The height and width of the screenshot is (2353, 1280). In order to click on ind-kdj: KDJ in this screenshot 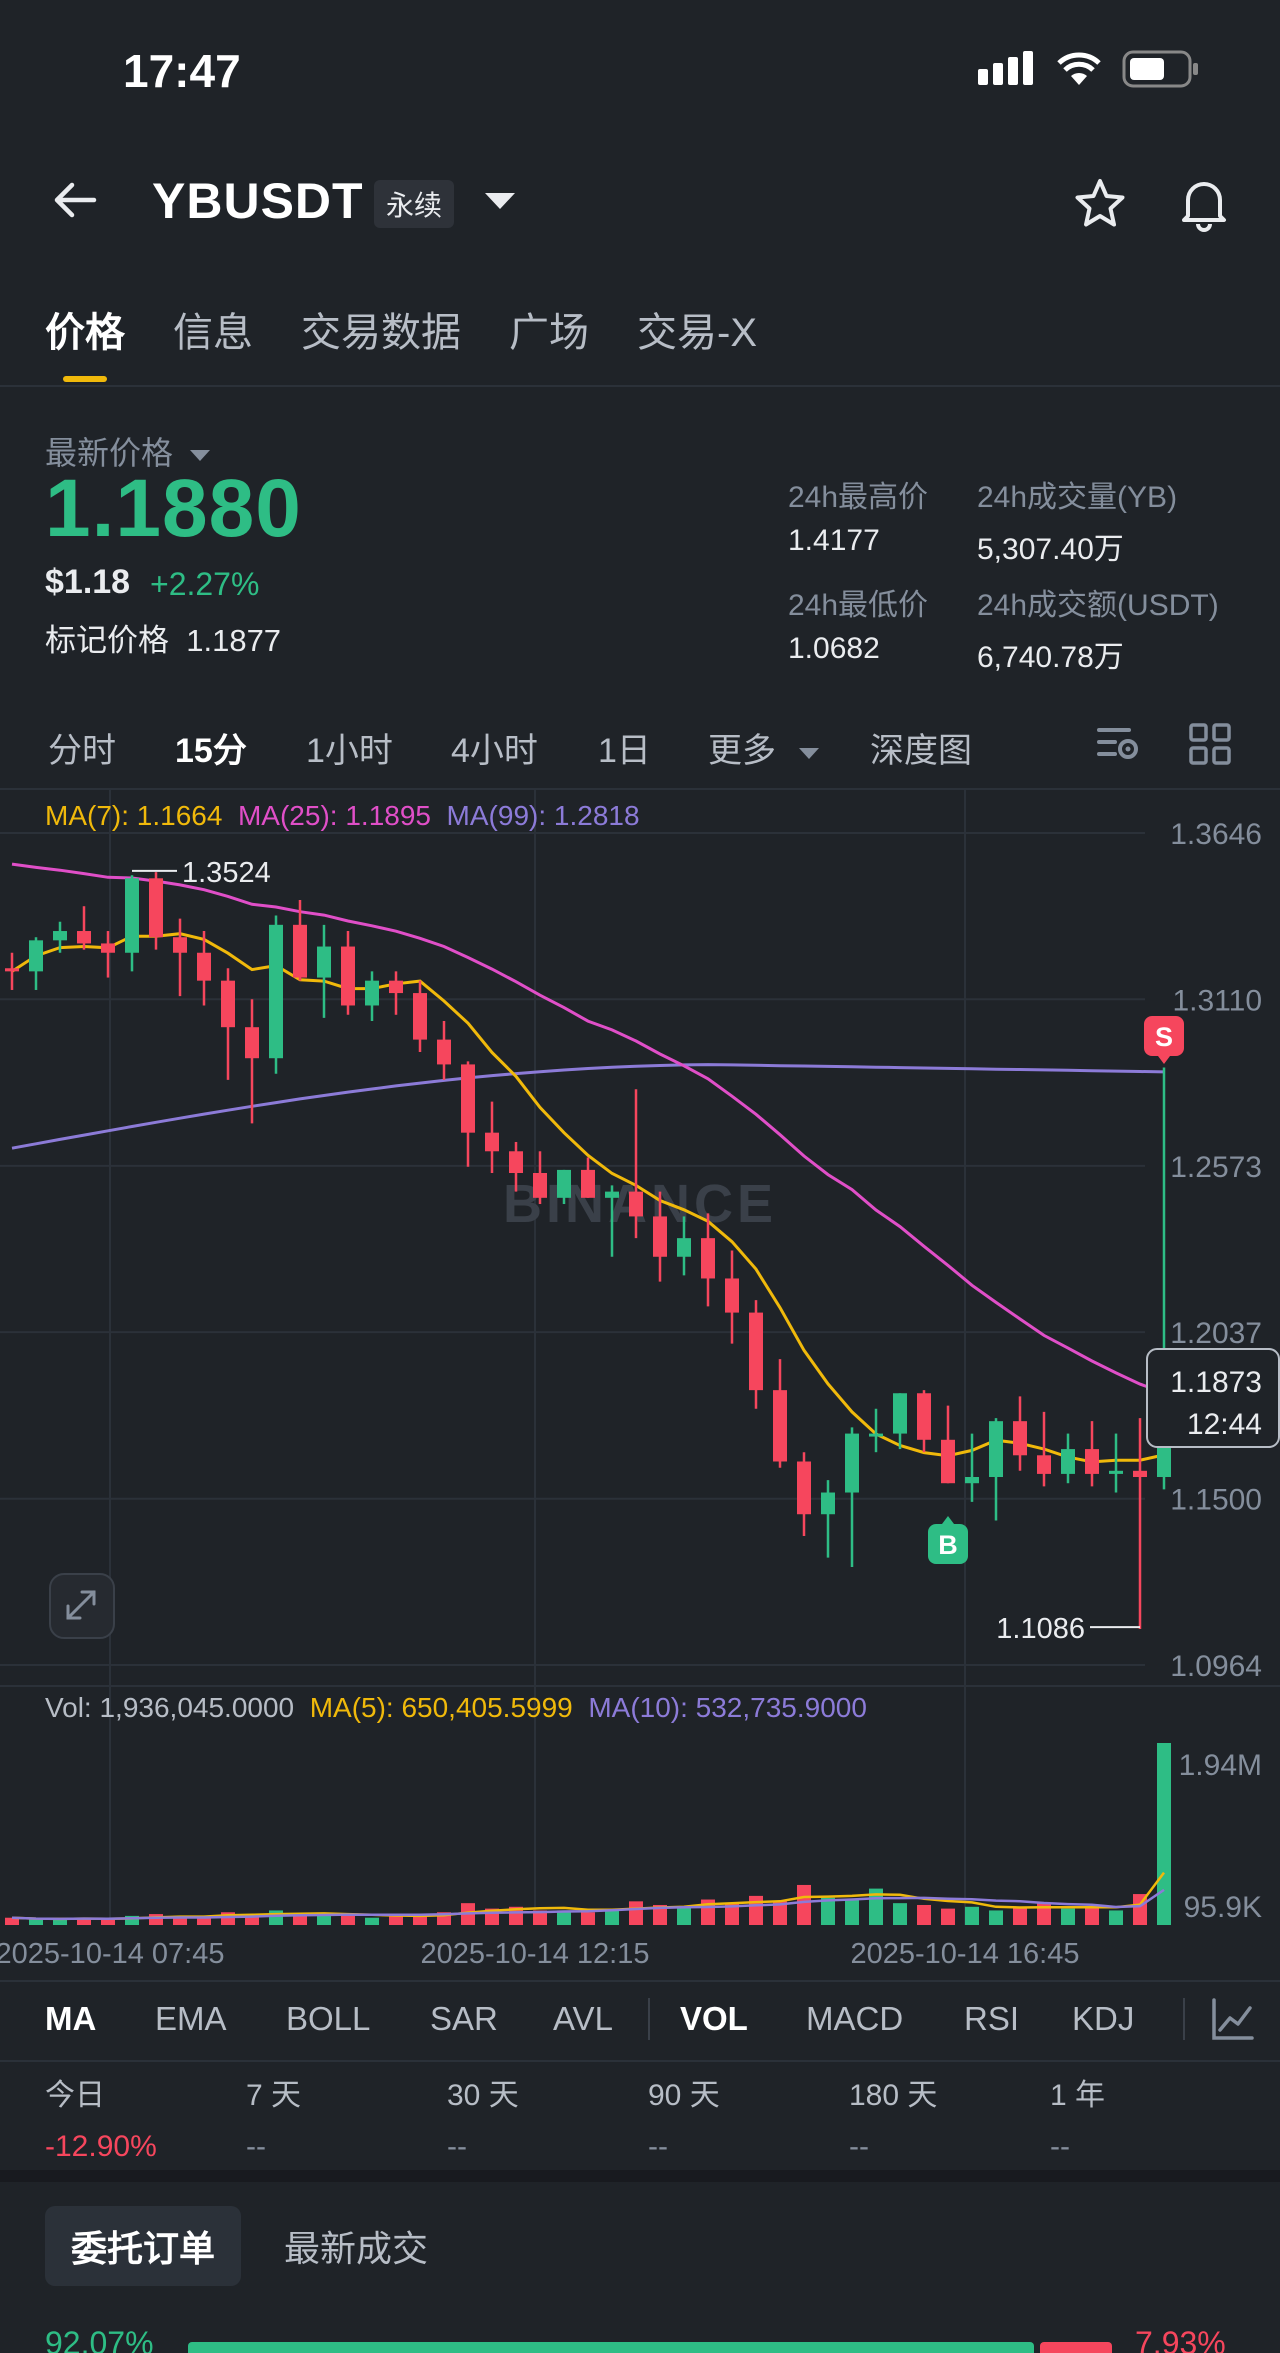, I will do `click(1103, 2018)`.